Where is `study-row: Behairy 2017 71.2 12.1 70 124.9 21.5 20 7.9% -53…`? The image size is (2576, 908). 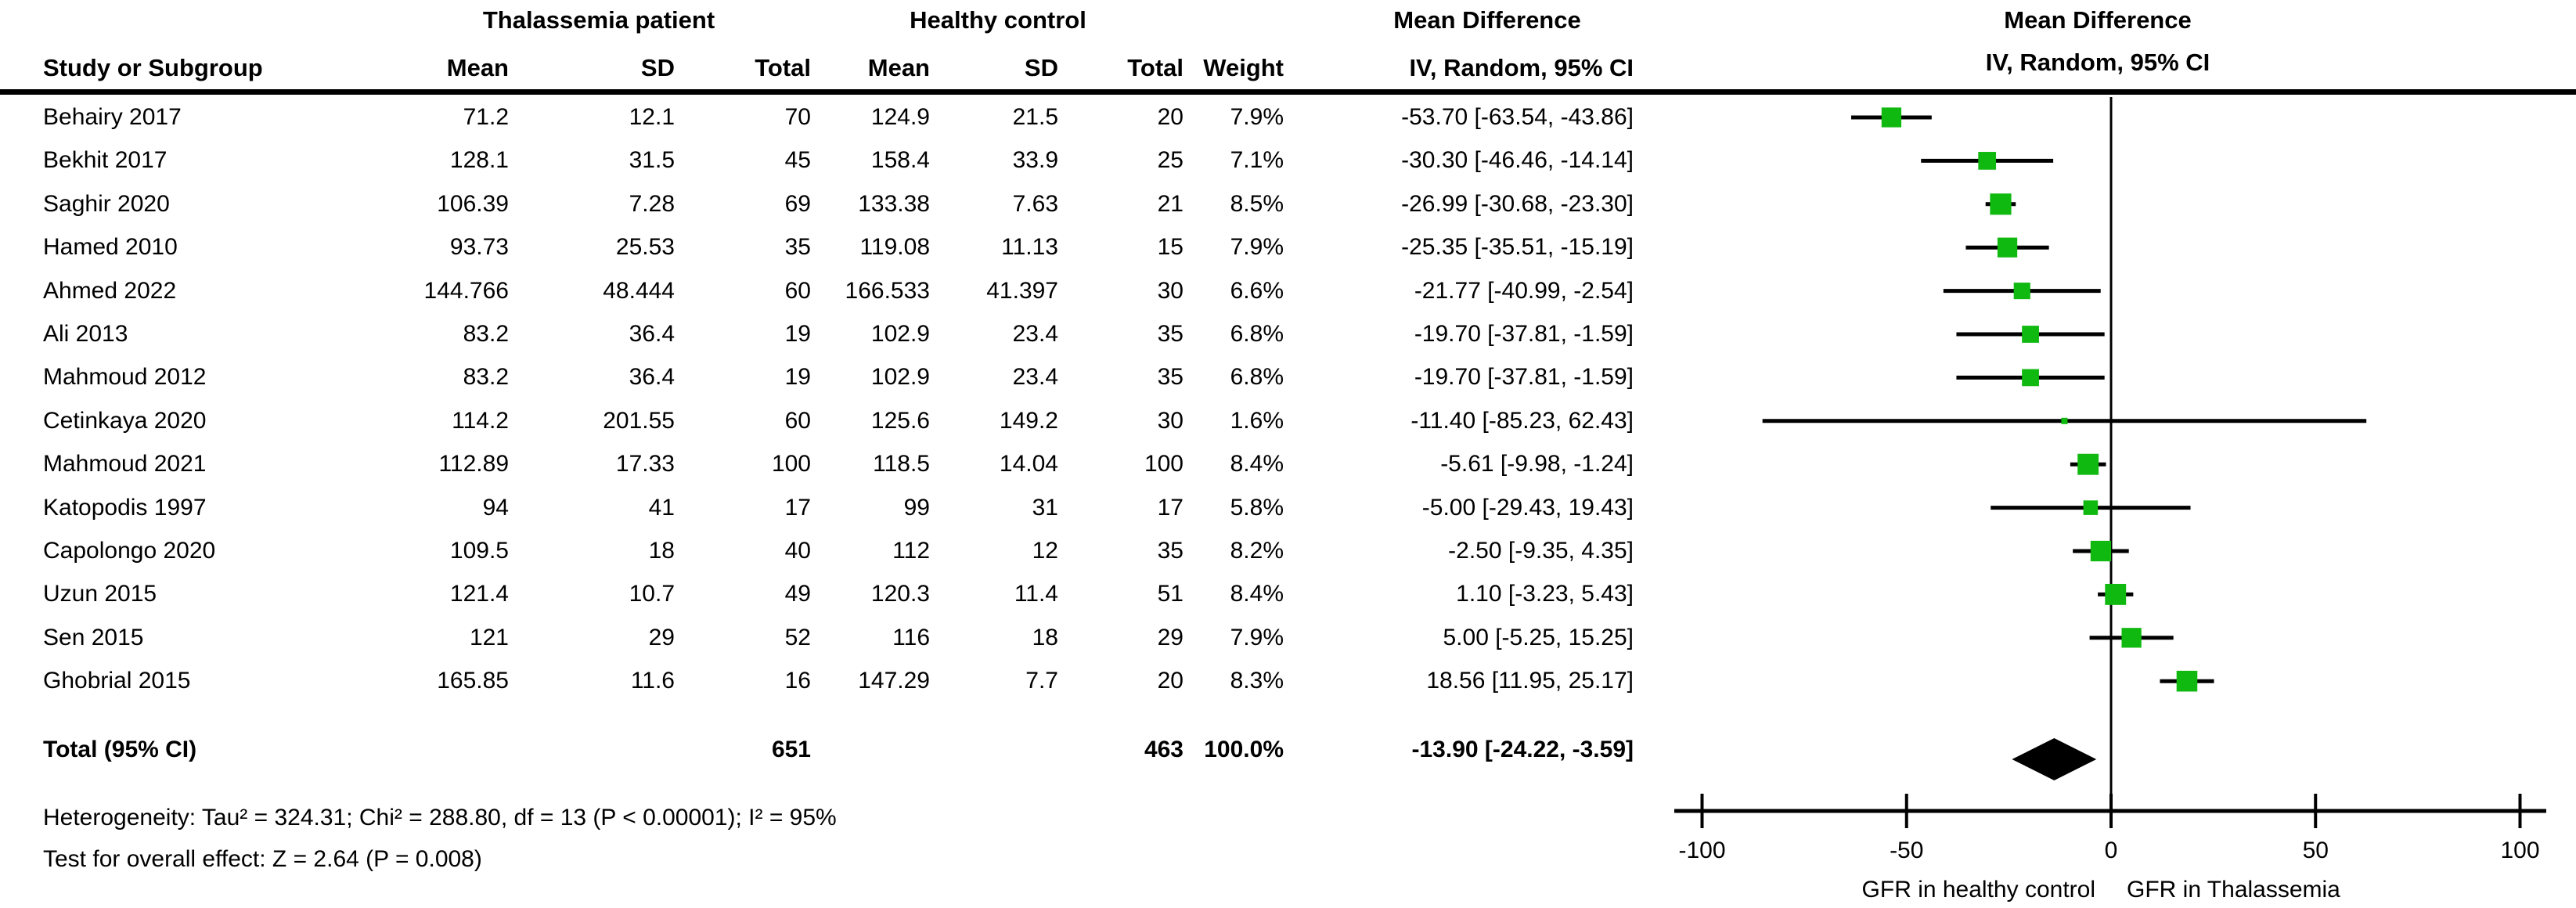 study-row: Behairy 2017 71.2 12.1 70 124.9 21.5 20 7.9% -53… is located at coordinates (1288, 117).